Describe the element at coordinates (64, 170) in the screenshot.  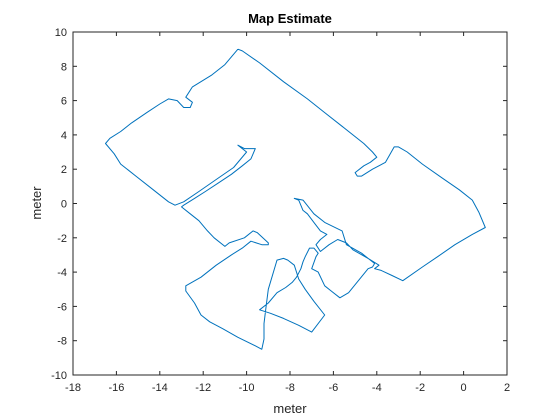
I see `y-tick-label: 2` at that location.